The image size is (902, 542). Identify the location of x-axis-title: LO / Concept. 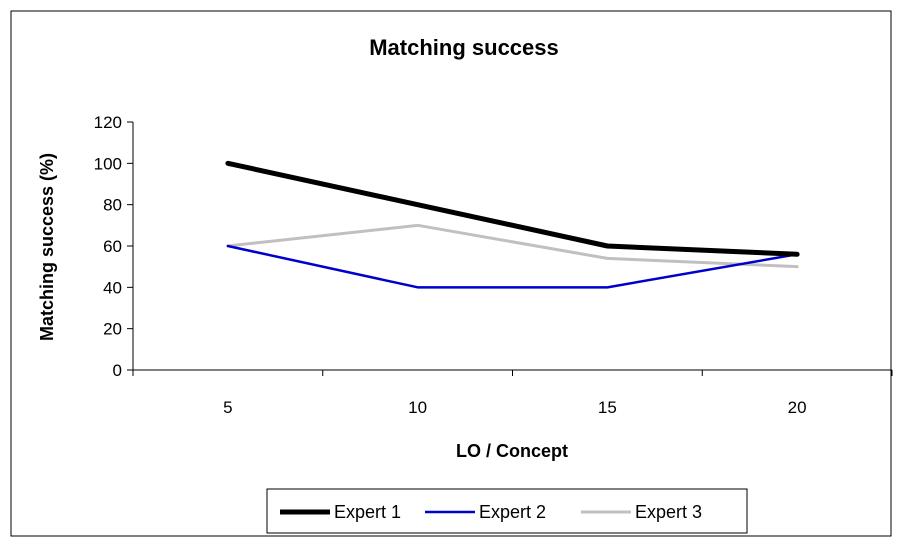
(512, 451).